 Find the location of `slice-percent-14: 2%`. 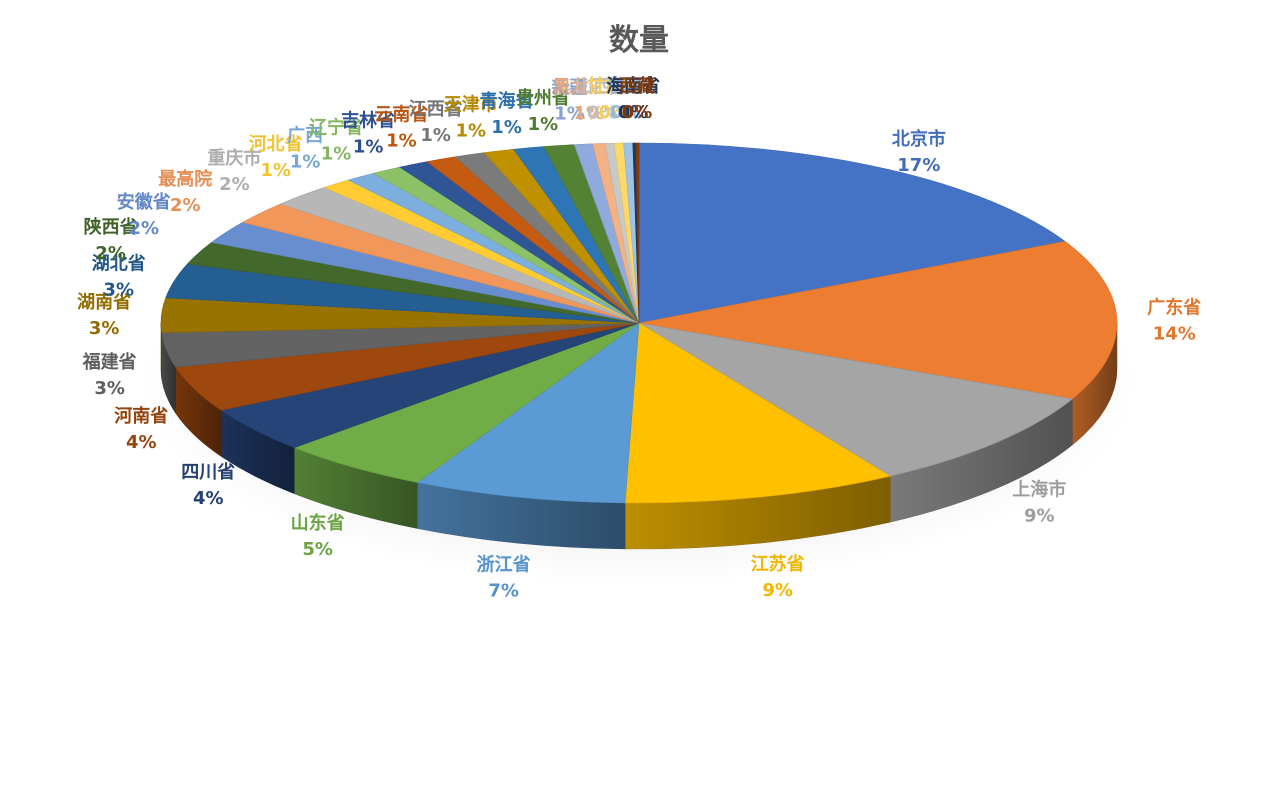

slice-percent-14: 2% is located at coordinates (234, 184).